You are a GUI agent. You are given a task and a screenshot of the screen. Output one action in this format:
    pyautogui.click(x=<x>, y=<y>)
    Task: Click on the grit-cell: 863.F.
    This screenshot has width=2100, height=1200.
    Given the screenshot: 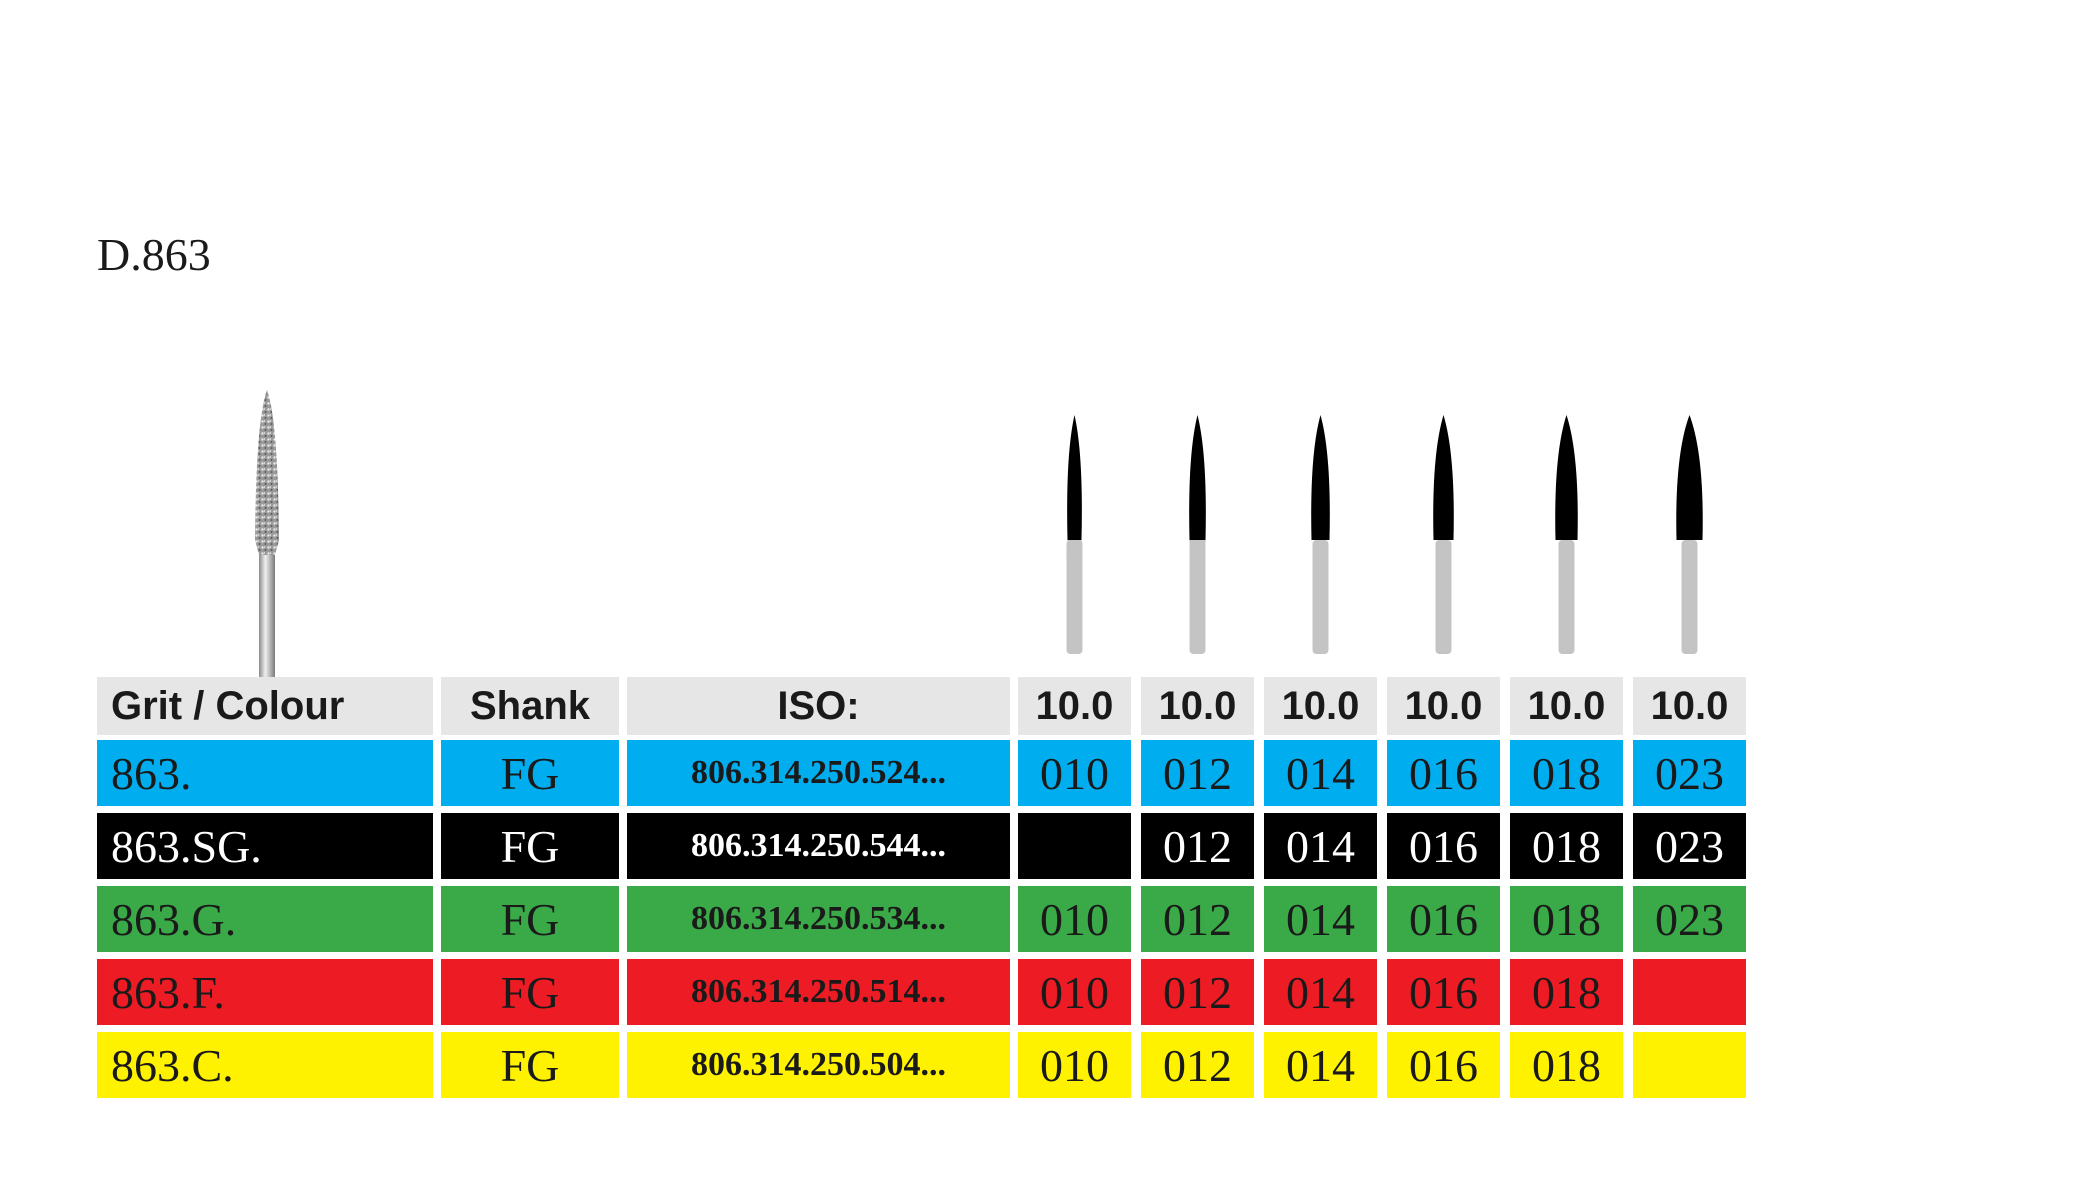 What is the action you would take?
    pyautogui.click(x=265, y=992)
    